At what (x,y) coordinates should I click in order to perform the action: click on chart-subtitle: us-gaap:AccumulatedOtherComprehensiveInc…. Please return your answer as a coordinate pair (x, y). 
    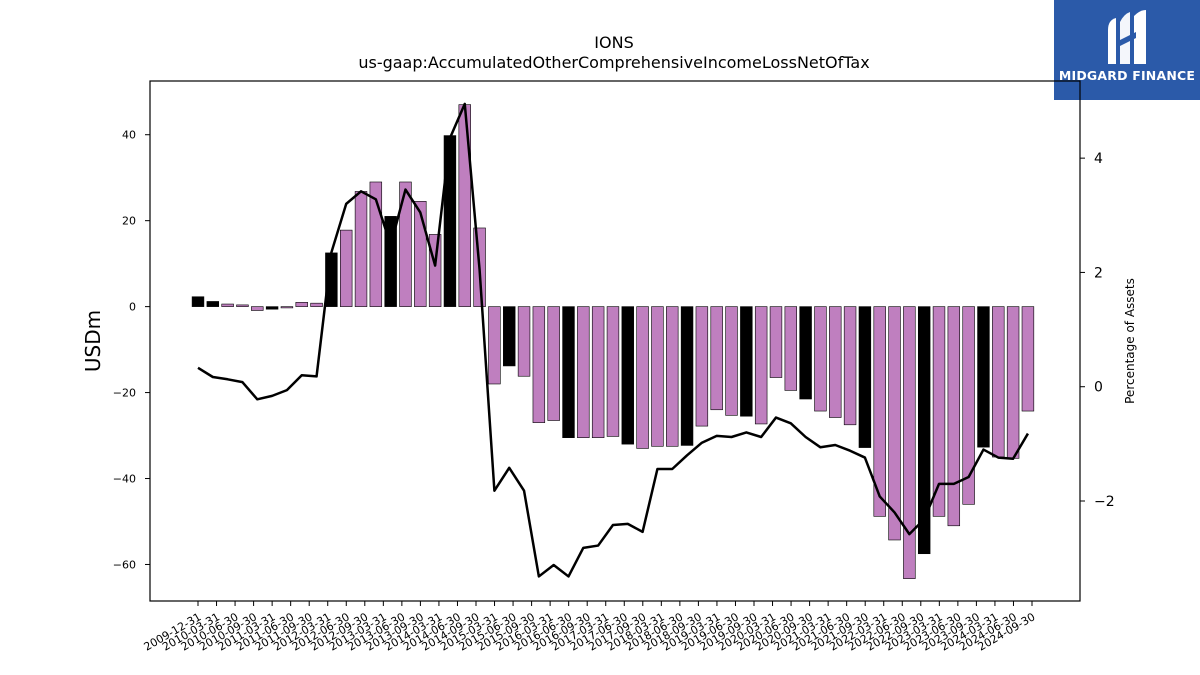
    Looking at the image, I should click on (613, 62).